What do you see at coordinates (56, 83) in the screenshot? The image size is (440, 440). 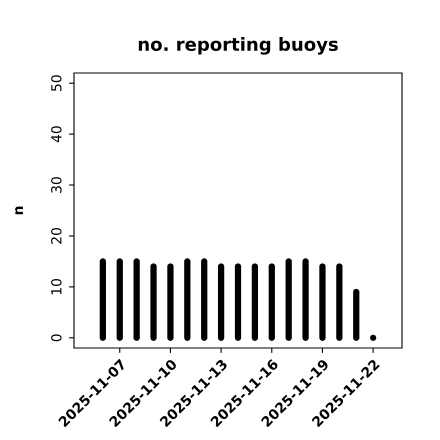 I see `y-tick-label: 50` at bounding box center [56, 83].